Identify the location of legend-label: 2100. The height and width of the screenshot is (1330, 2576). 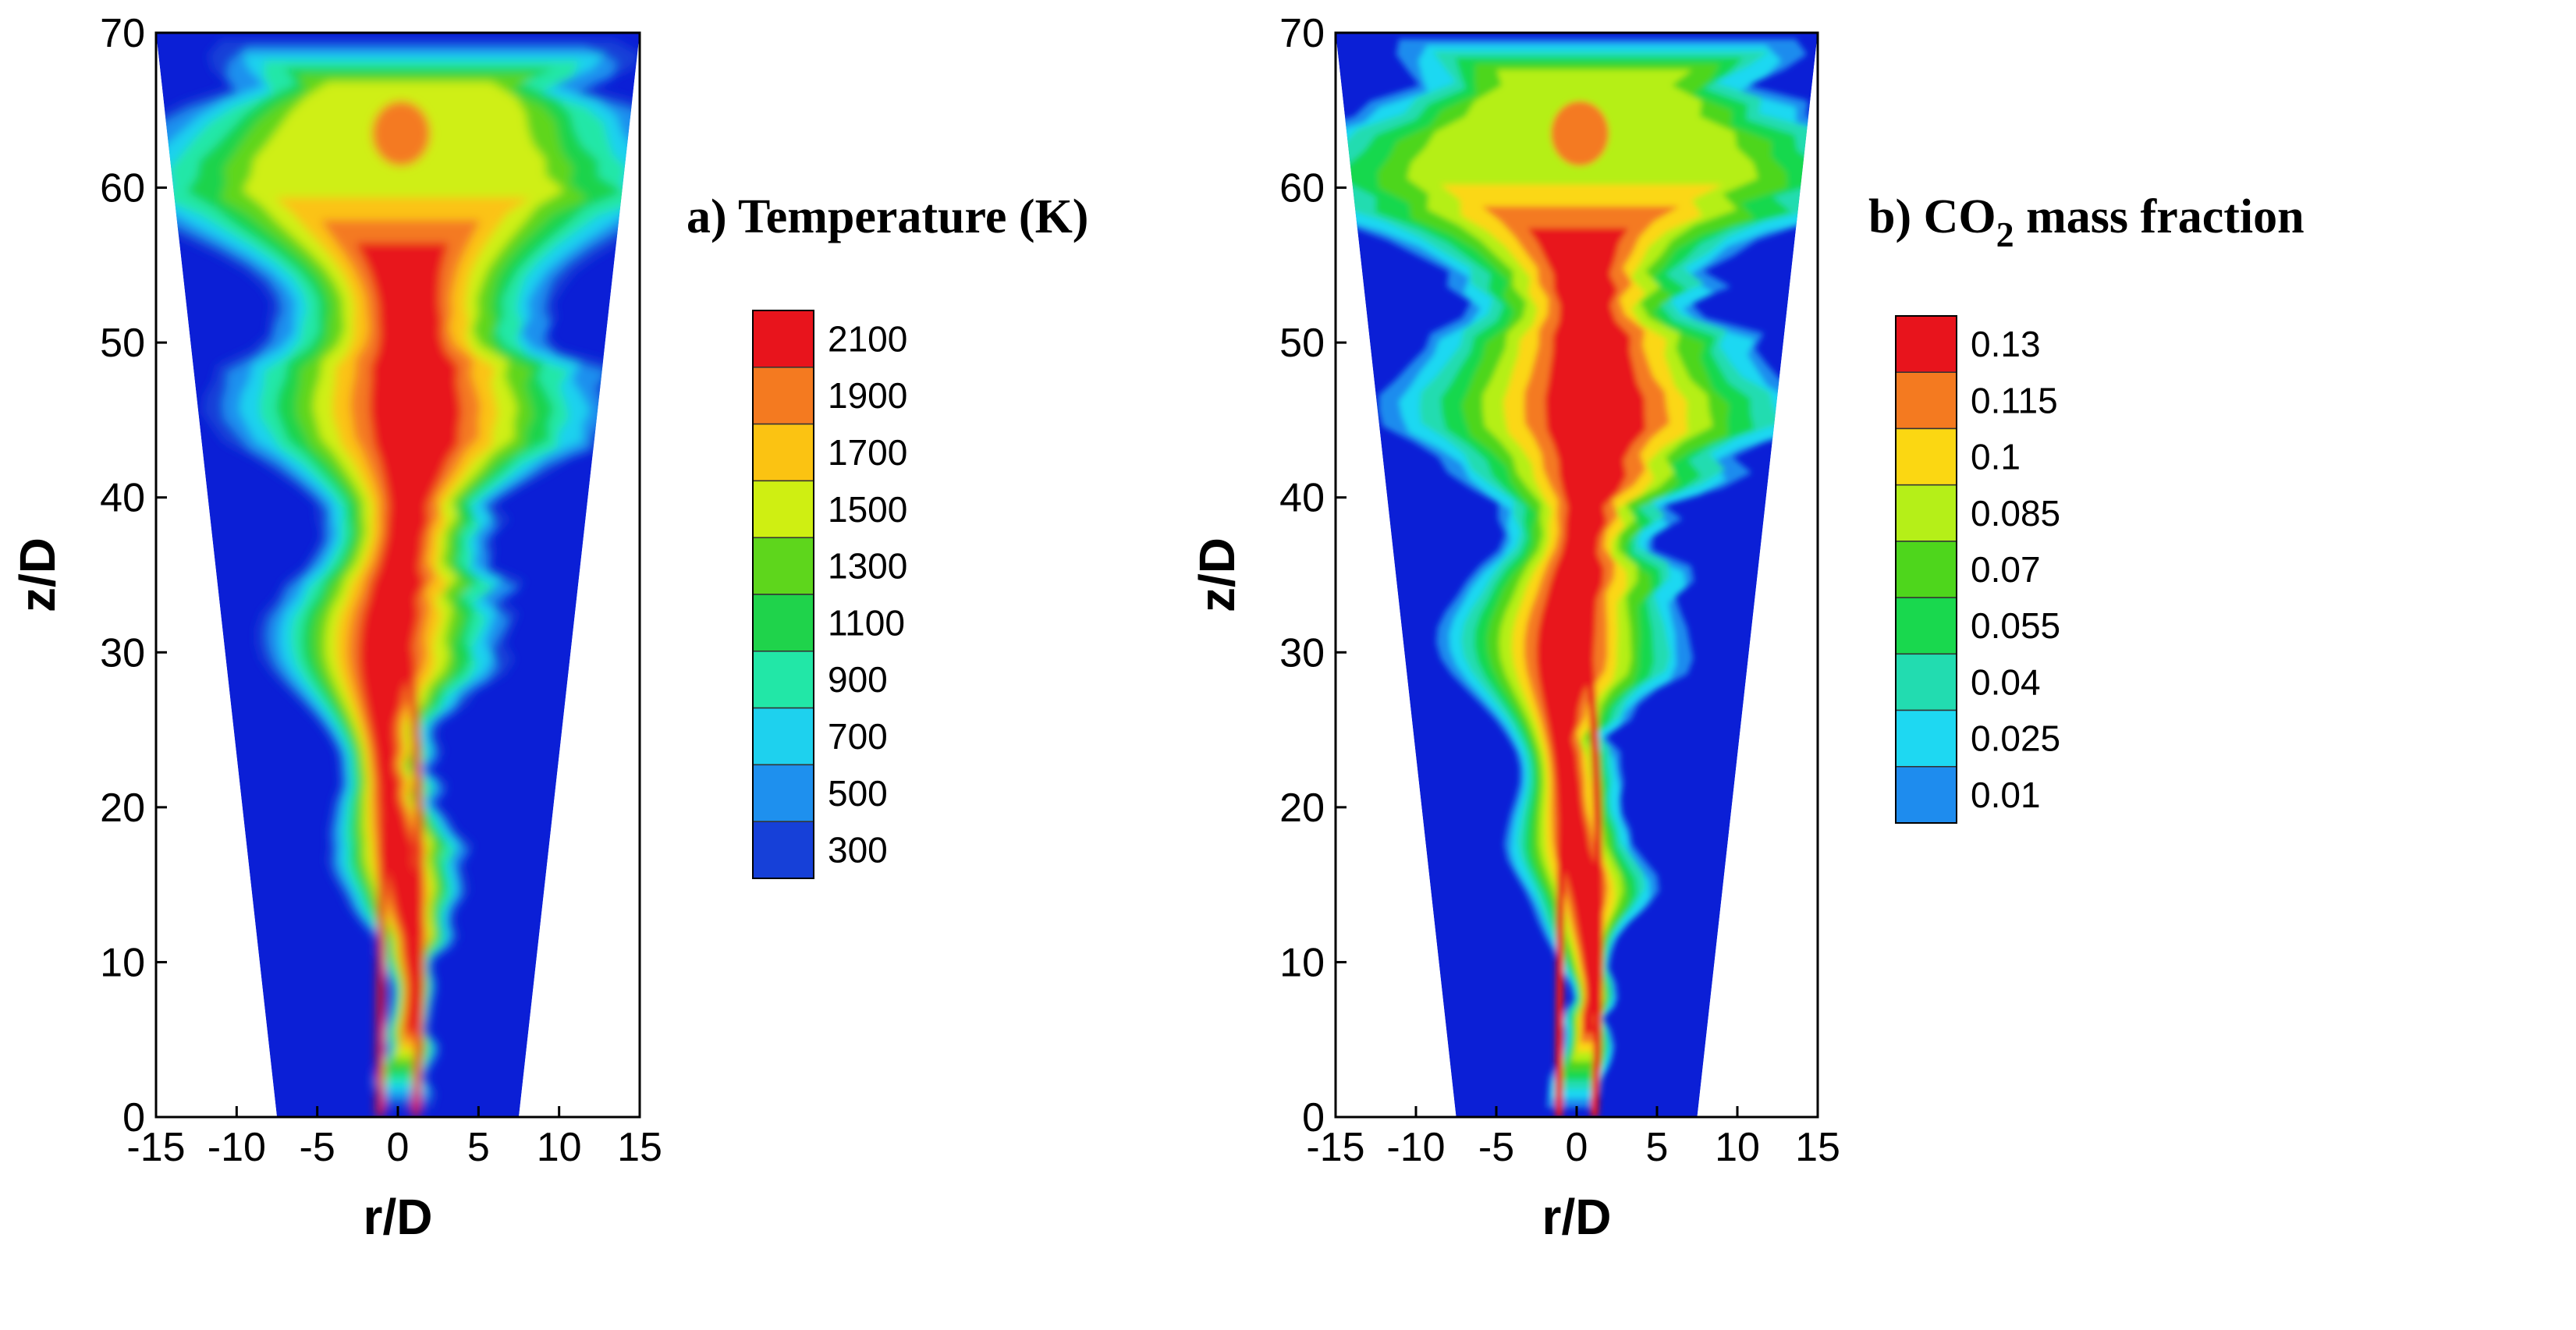
(867, 338).